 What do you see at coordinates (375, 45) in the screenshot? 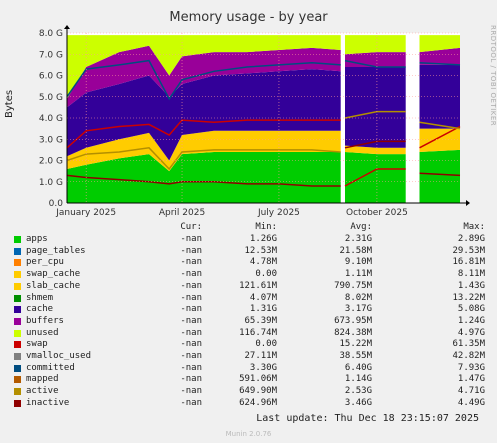
I see `area-unused-seg1` at bounding box center [375, 45].